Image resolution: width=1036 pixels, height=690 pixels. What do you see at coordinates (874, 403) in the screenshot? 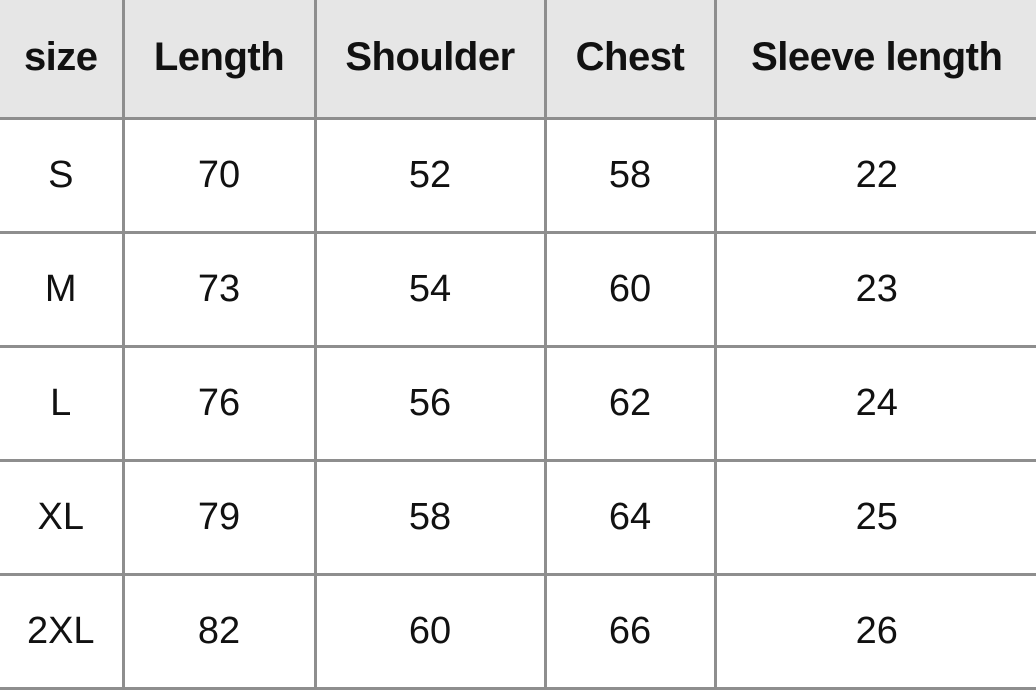
I see `cell-sleeve-length: 24` at bounding box center [874, 403].